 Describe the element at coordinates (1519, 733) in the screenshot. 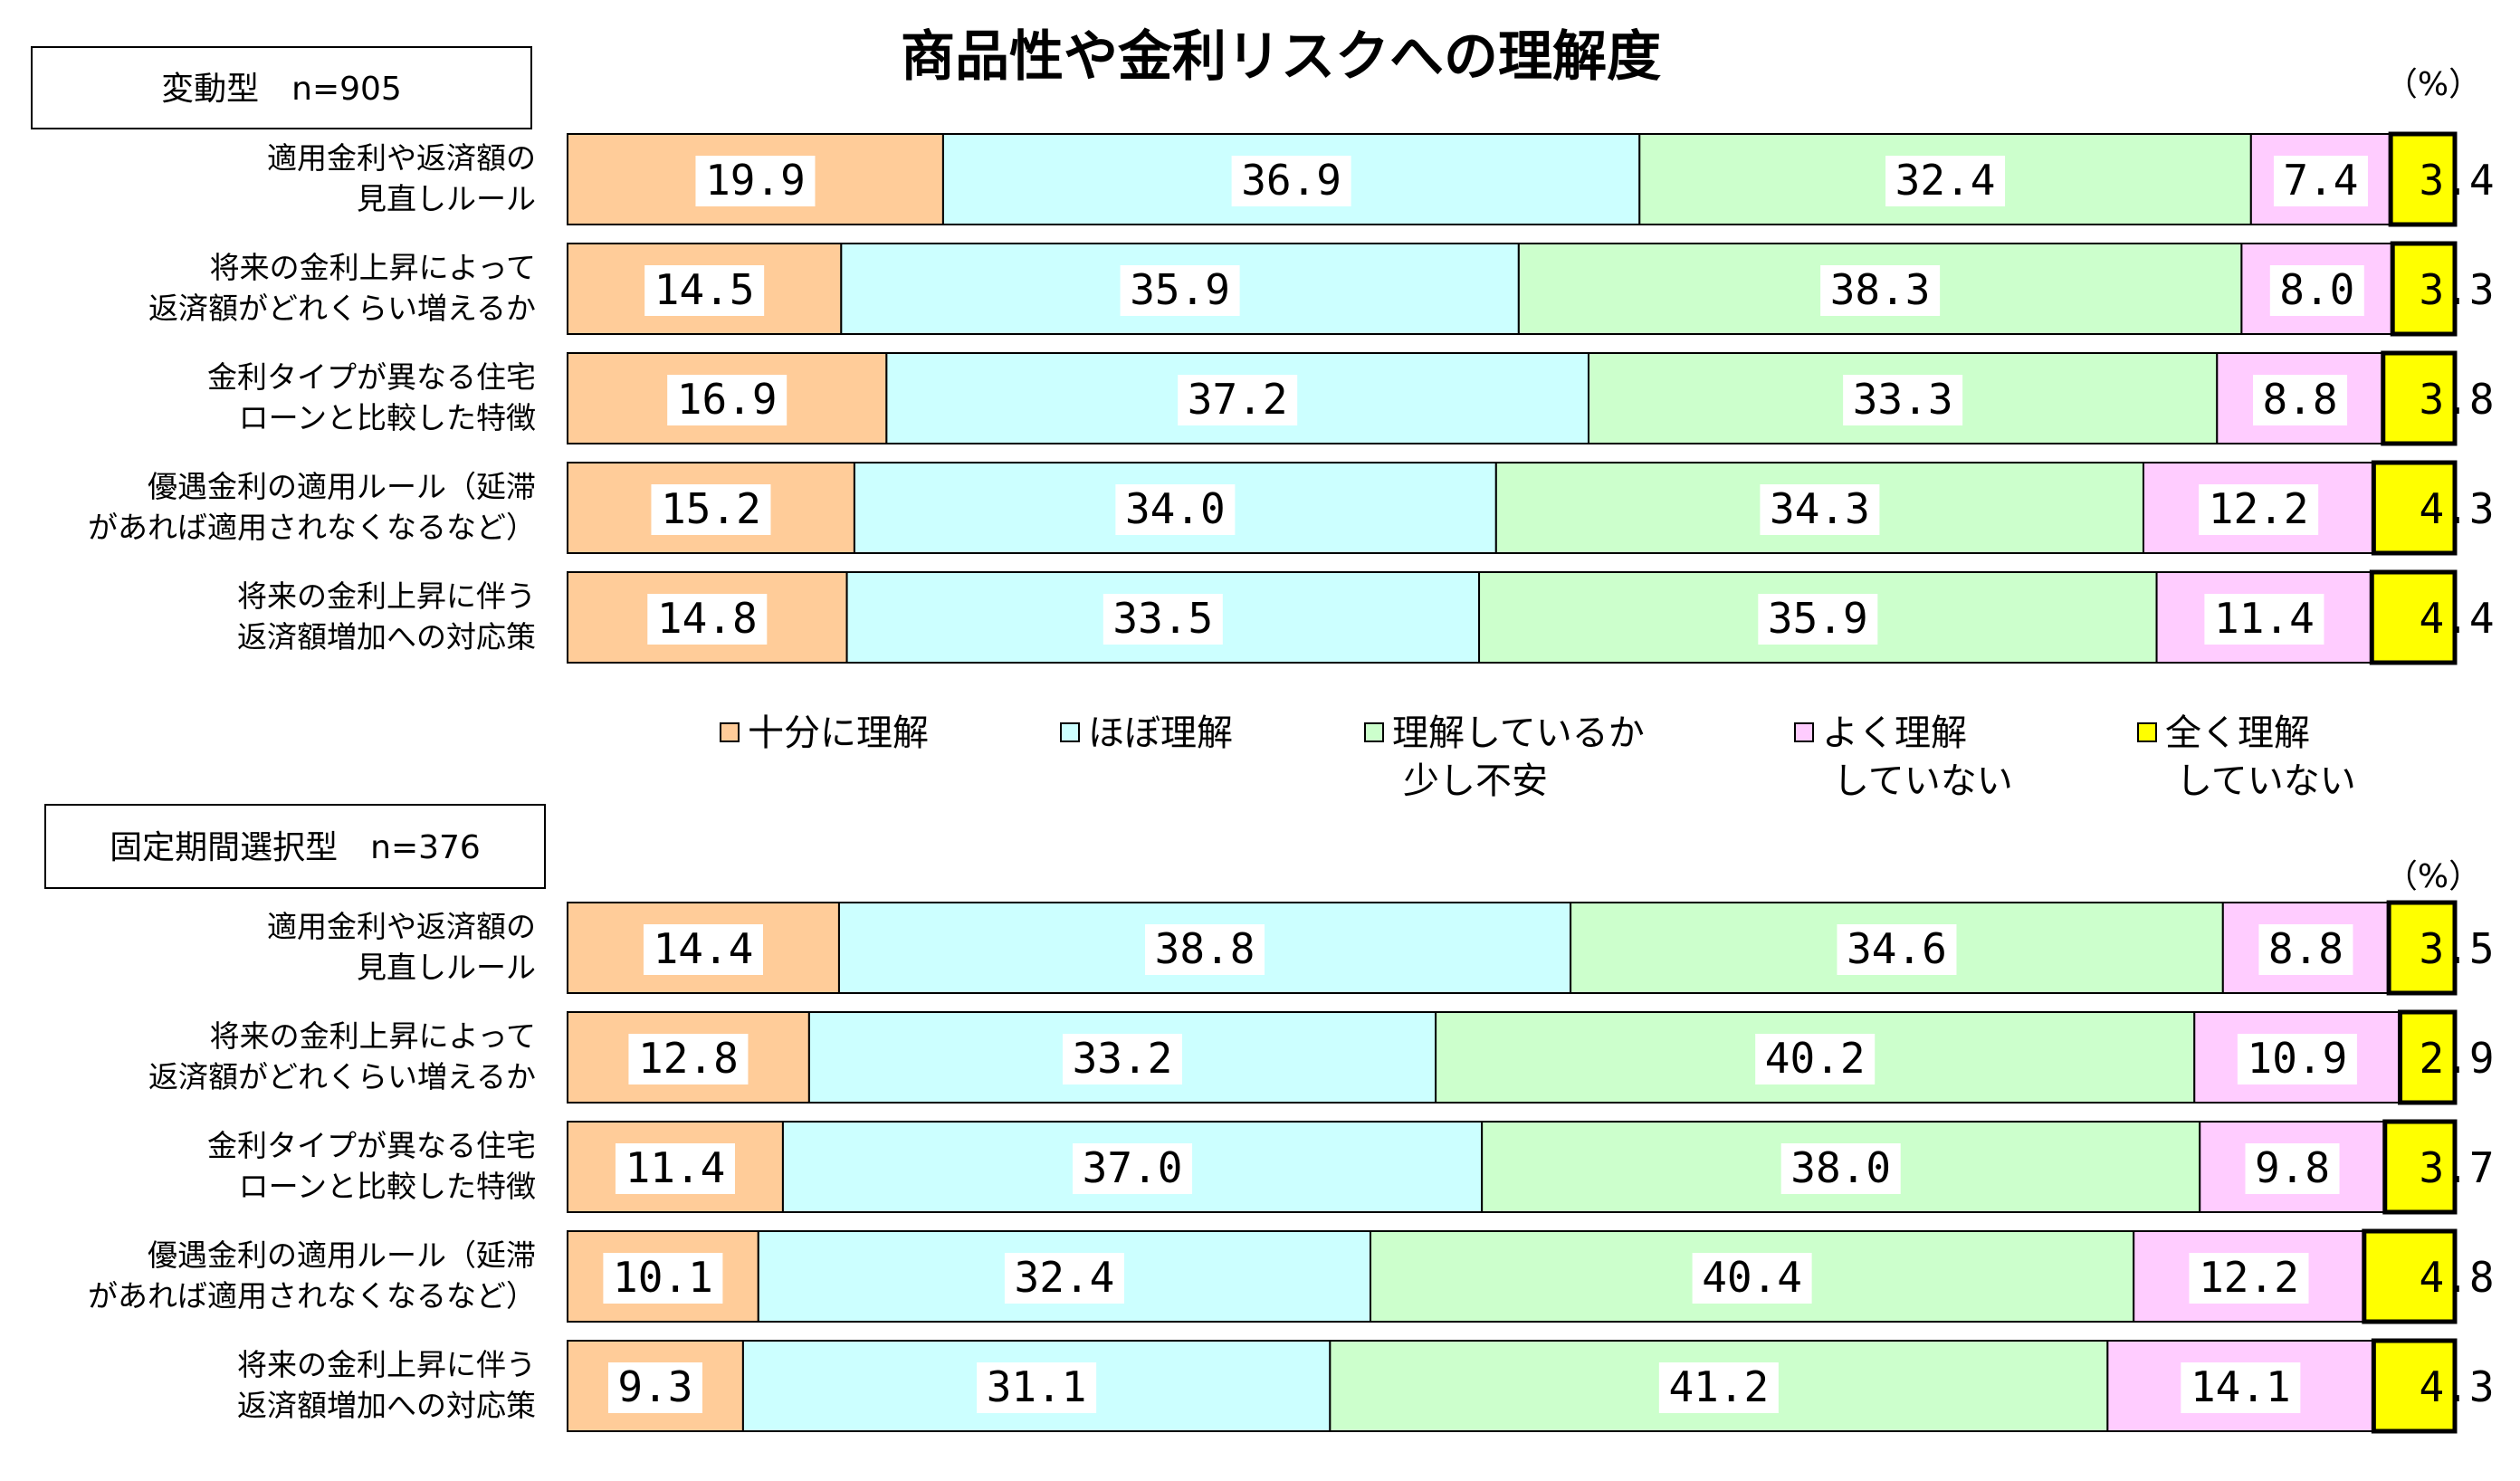

I see `legend-label: 理解しているか` at that location.